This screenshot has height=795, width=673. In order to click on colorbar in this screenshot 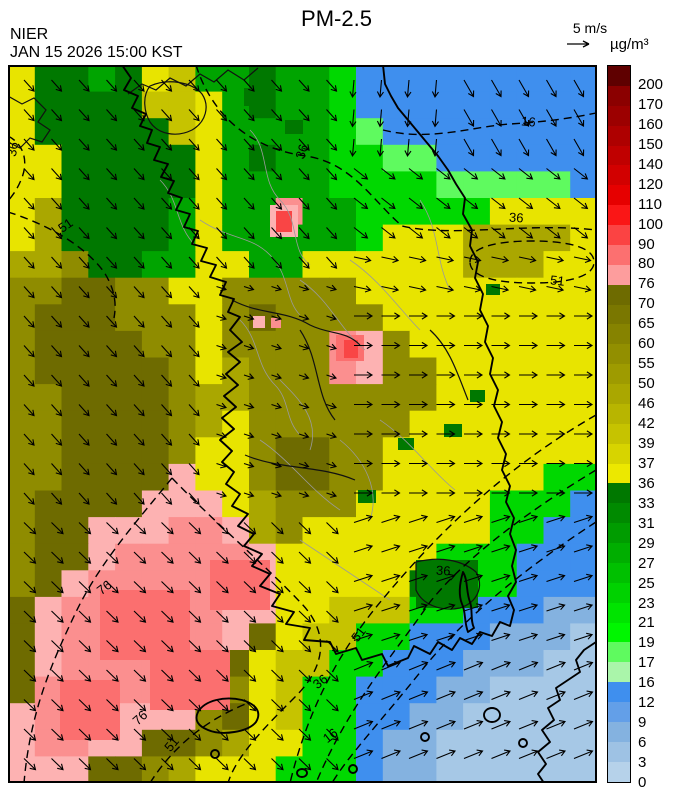, I will do `click(619, 424)`.